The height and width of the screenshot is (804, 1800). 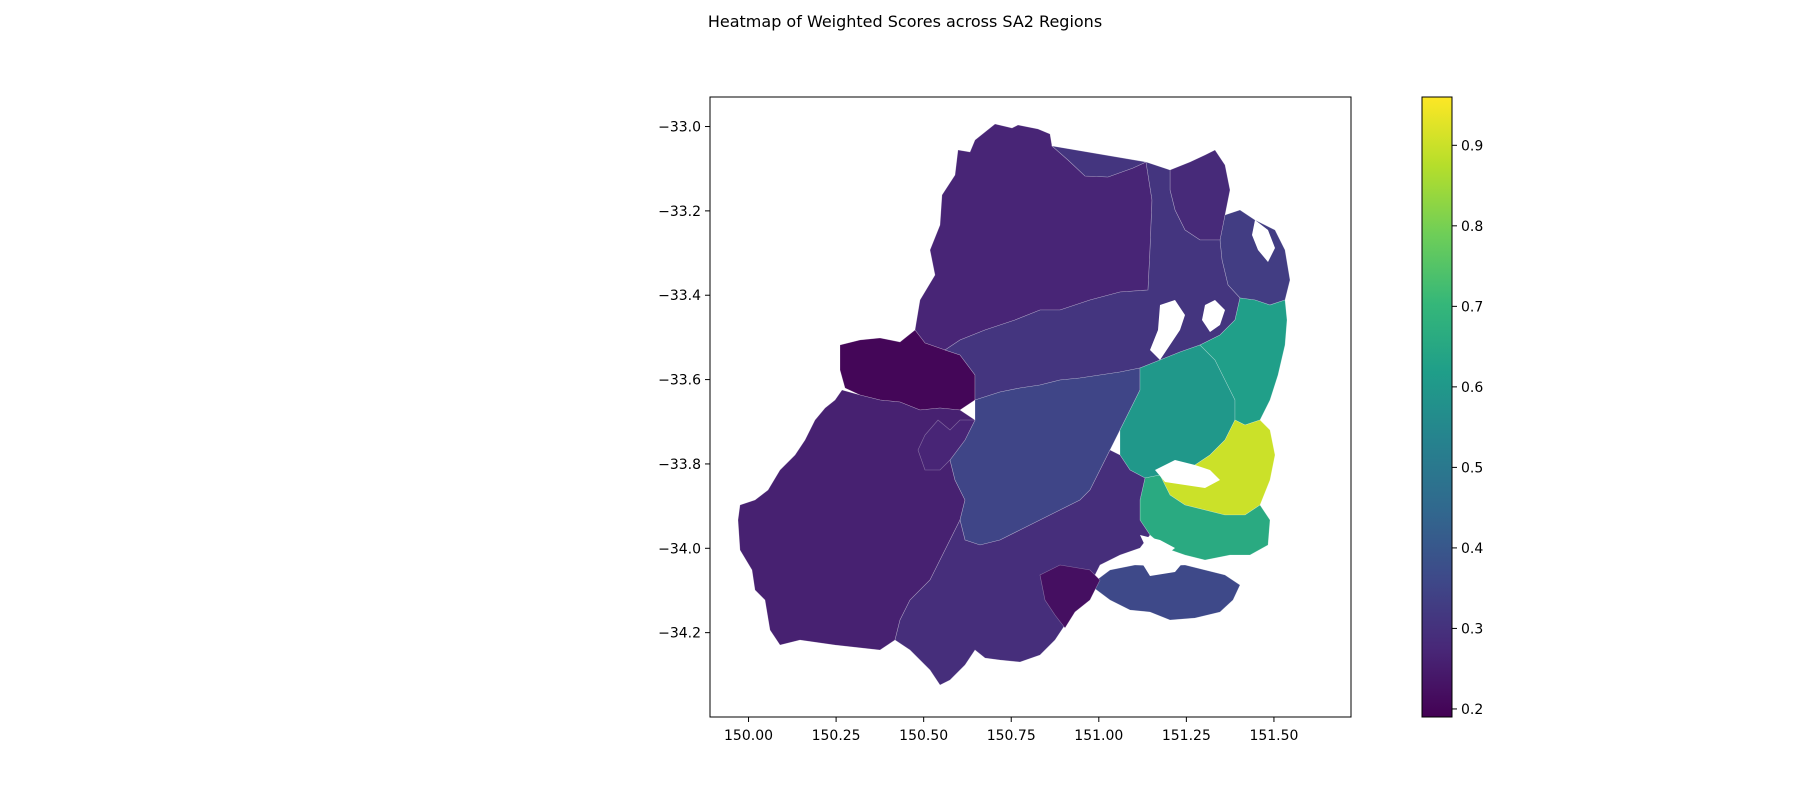 What do you see at coordinates (1472, 468) in the screenshot?
I see `colorbar-tick-label: 0.5` at bounding box center [1472, 468].